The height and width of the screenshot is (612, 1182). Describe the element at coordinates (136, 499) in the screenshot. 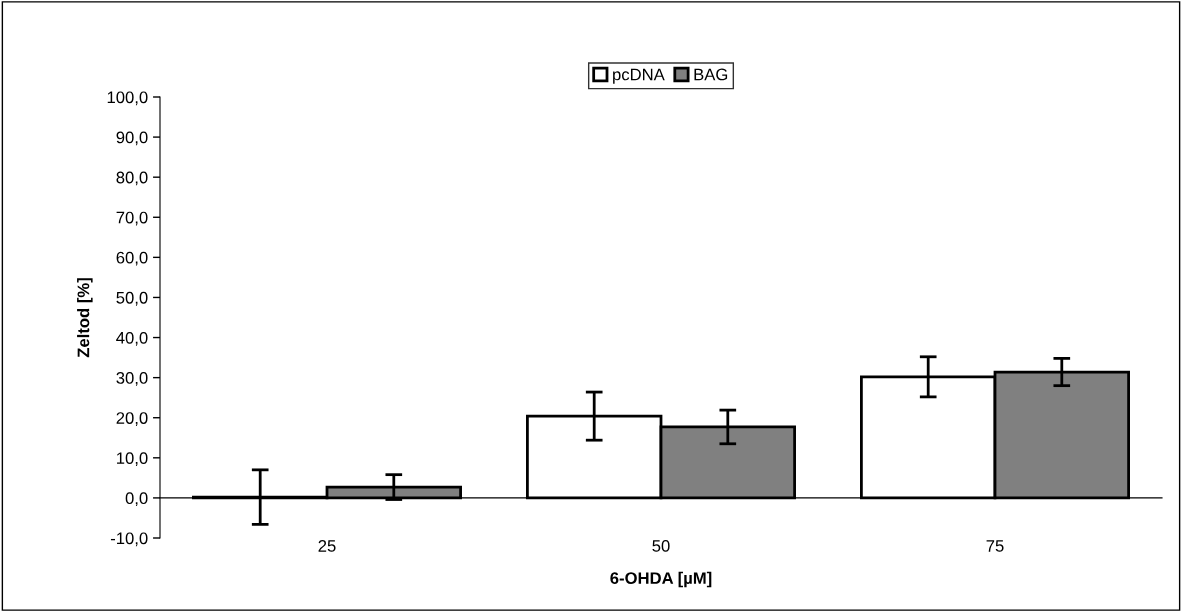

I see `y-tick-label: 0,0` at that location.